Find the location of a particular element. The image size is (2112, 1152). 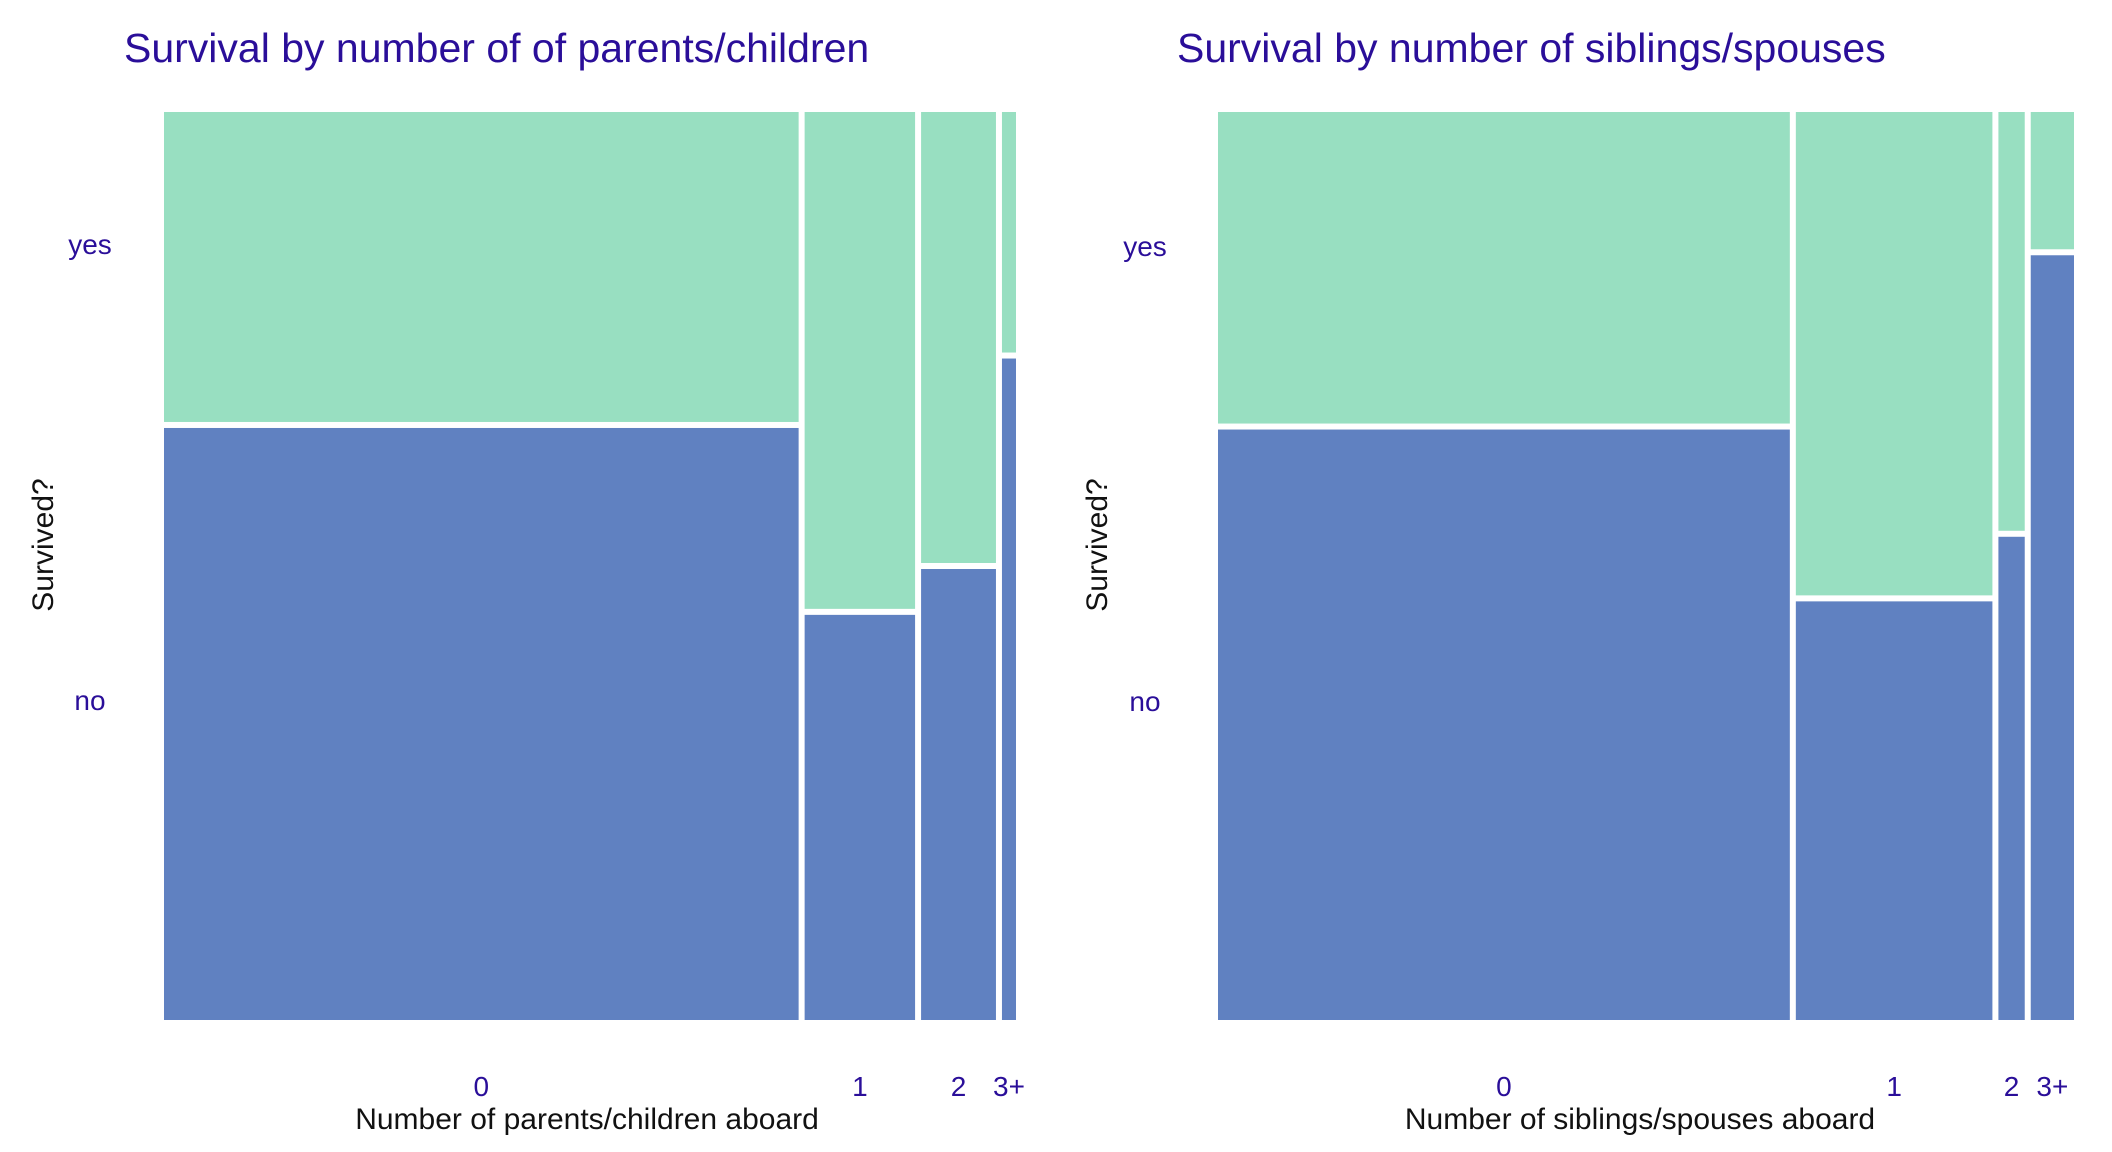

chart-title: Survival by number of siblings/spouses is located at coordinates (1531, 48).